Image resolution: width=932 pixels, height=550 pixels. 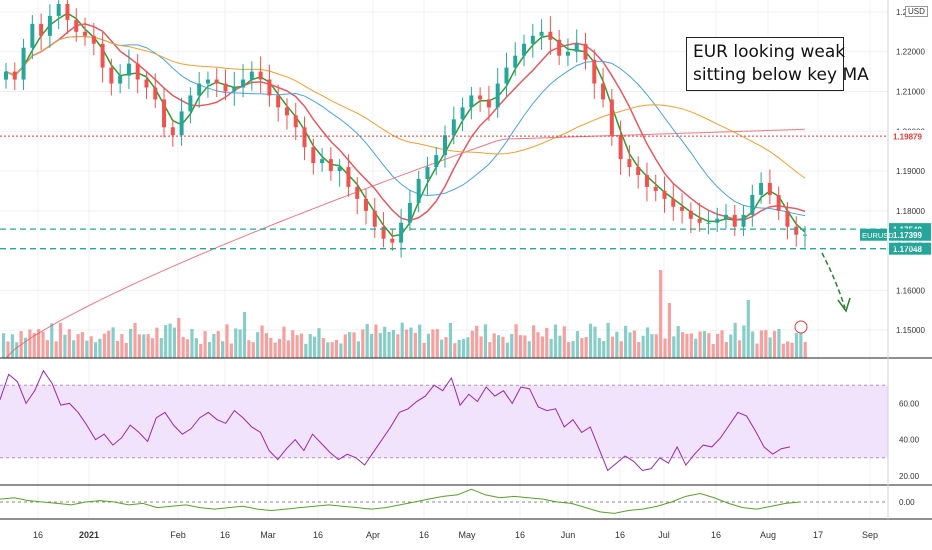 I want to click on x-tick-label: May, so click(x=467, y=535).